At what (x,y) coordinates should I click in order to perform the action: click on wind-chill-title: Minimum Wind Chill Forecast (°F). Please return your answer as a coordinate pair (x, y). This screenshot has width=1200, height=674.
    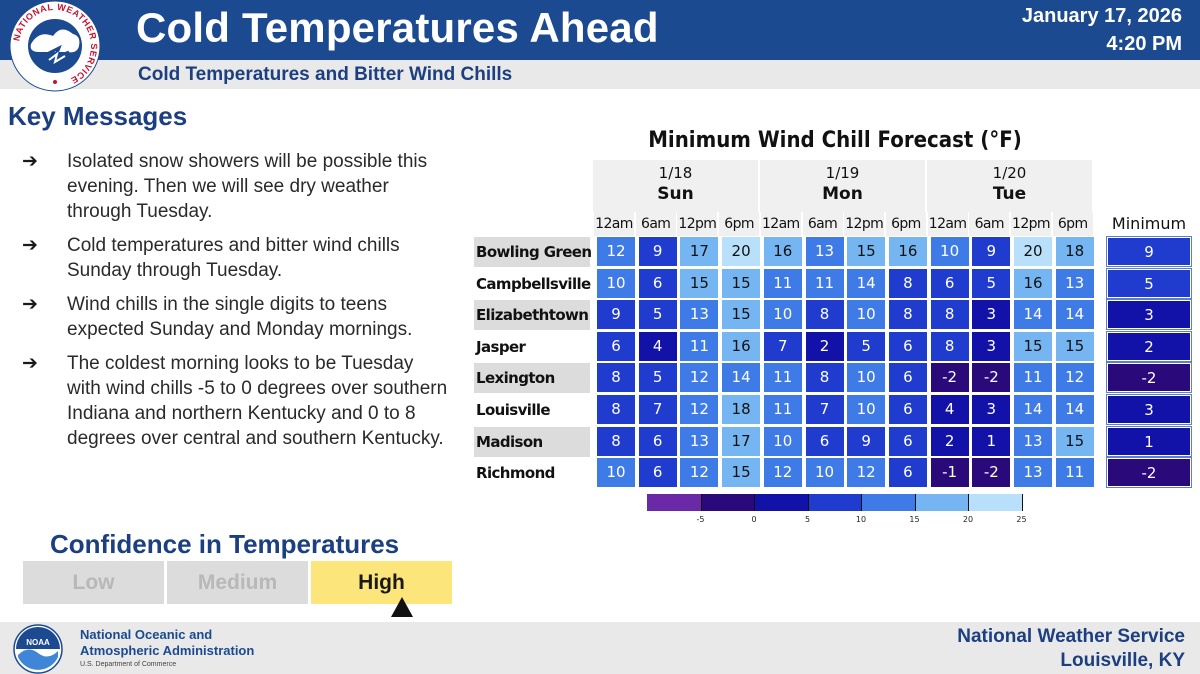
    Looking at the image, I should click on (835, 140).